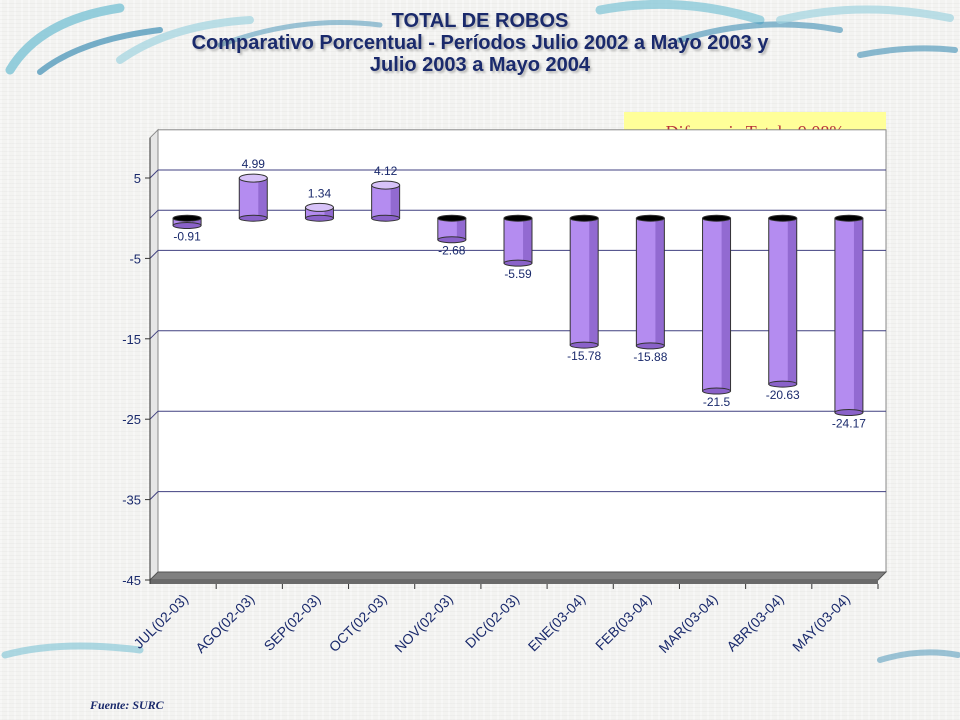 The height and width of the screenshot is (720, 960). What do you see at coordinates (224, 623) in the screenshot?
I see `x-tick-label: AGO(02-03)` at bounding box center [224, 623].